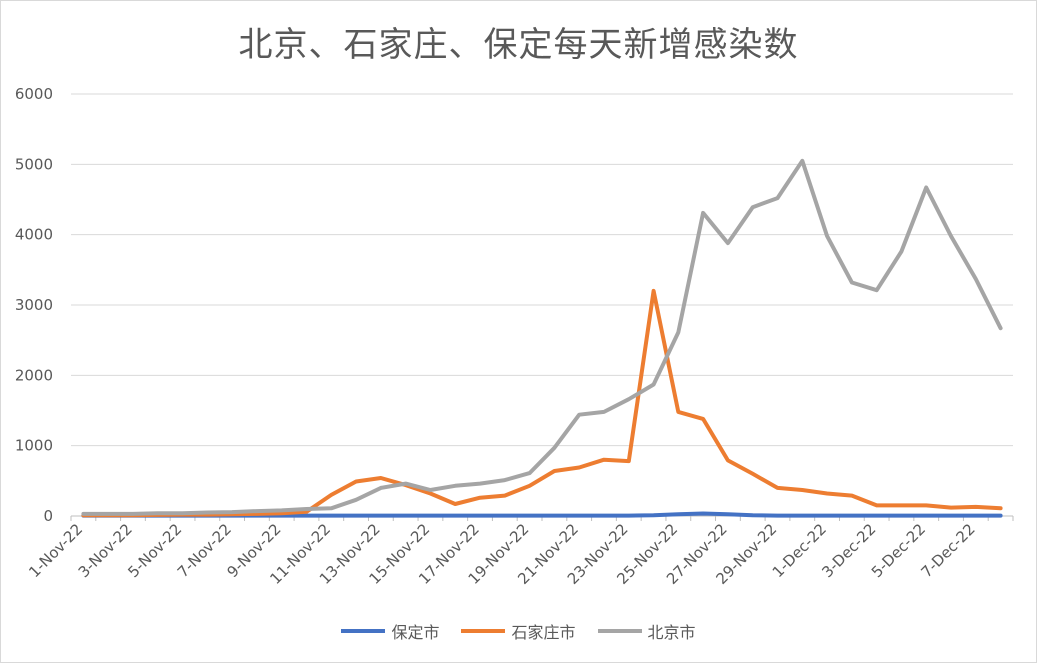 Image resolution: width=1037 pixels, height=663 pixels. Describe the element at coordinates (390, 631) in the screenshot. I see `legend-item: 保定市` at that location.